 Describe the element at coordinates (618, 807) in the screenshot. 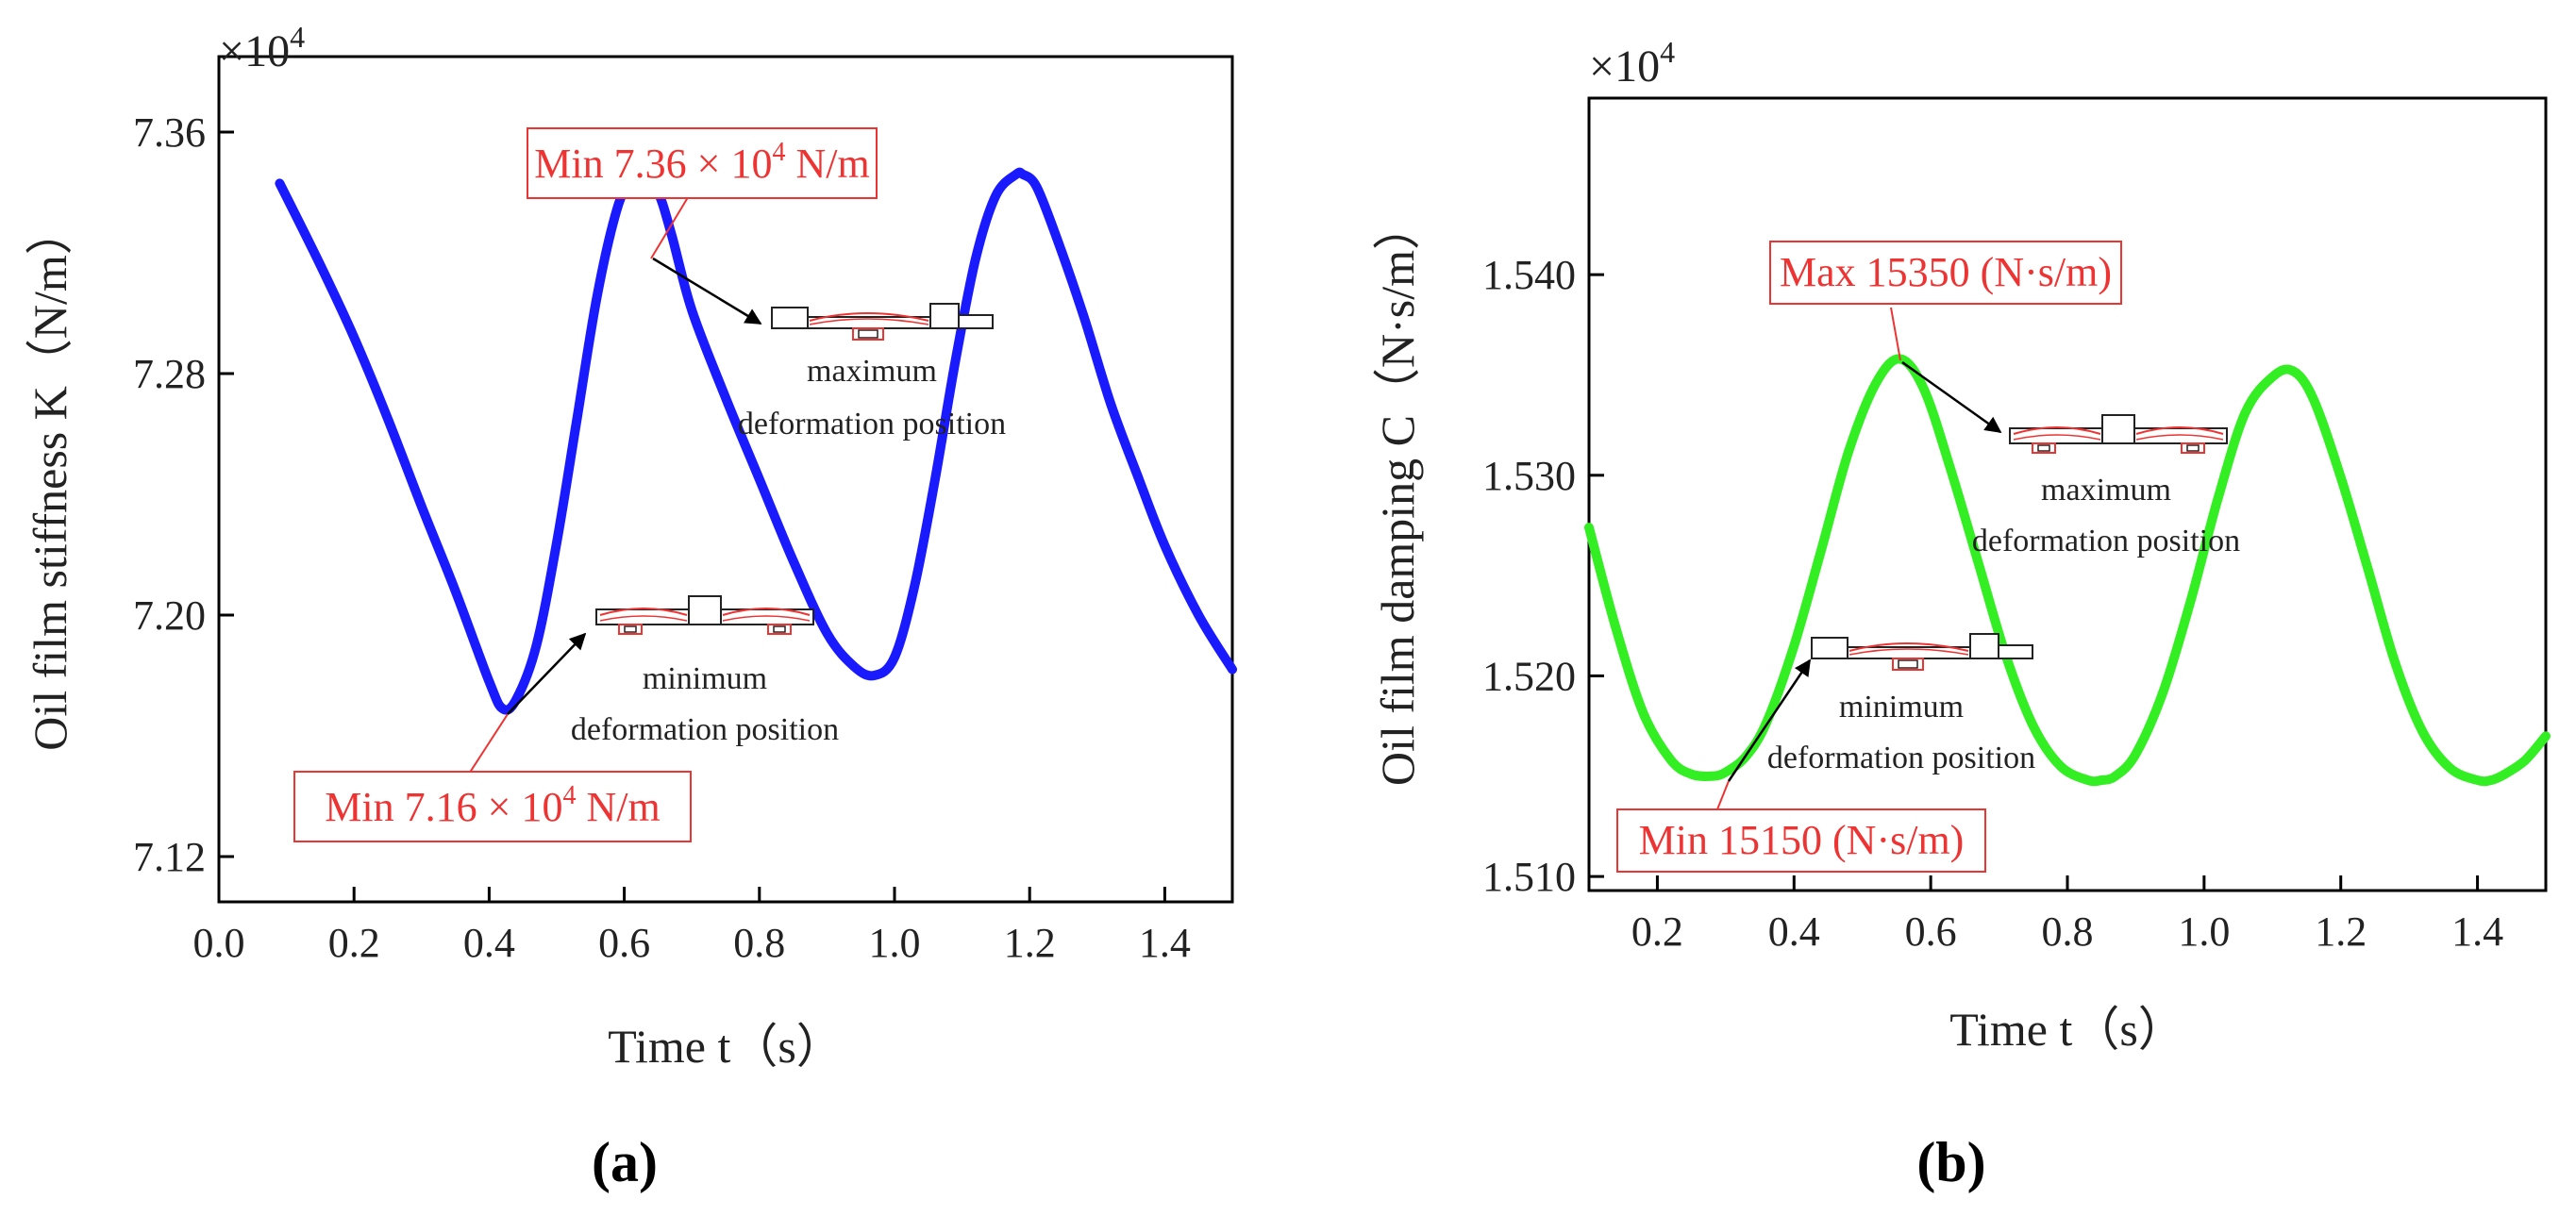

I see `annotation-min-a-unit: N/m` at that location.